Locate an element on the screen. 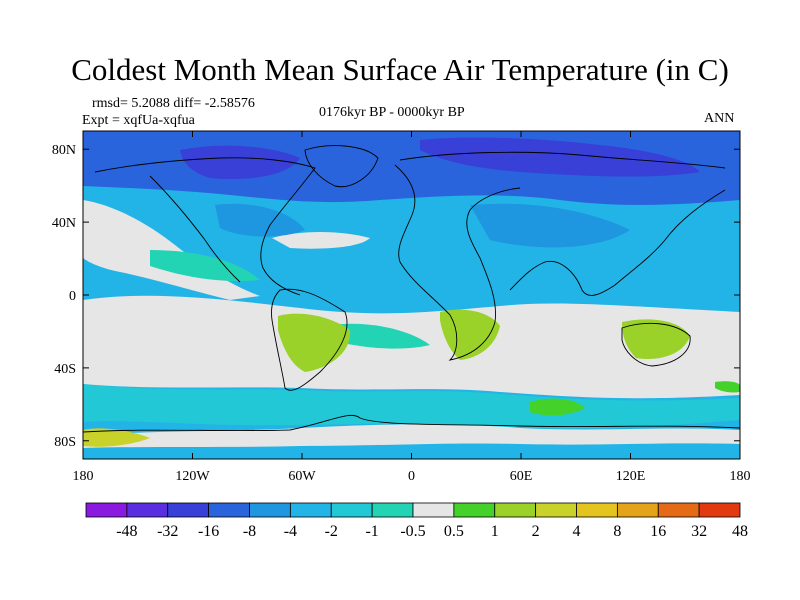 This screenshot has width=800, height=600. stats-text: rmsd= 5.2088 diff= -2.58576 is located at coordinates (173, 103).